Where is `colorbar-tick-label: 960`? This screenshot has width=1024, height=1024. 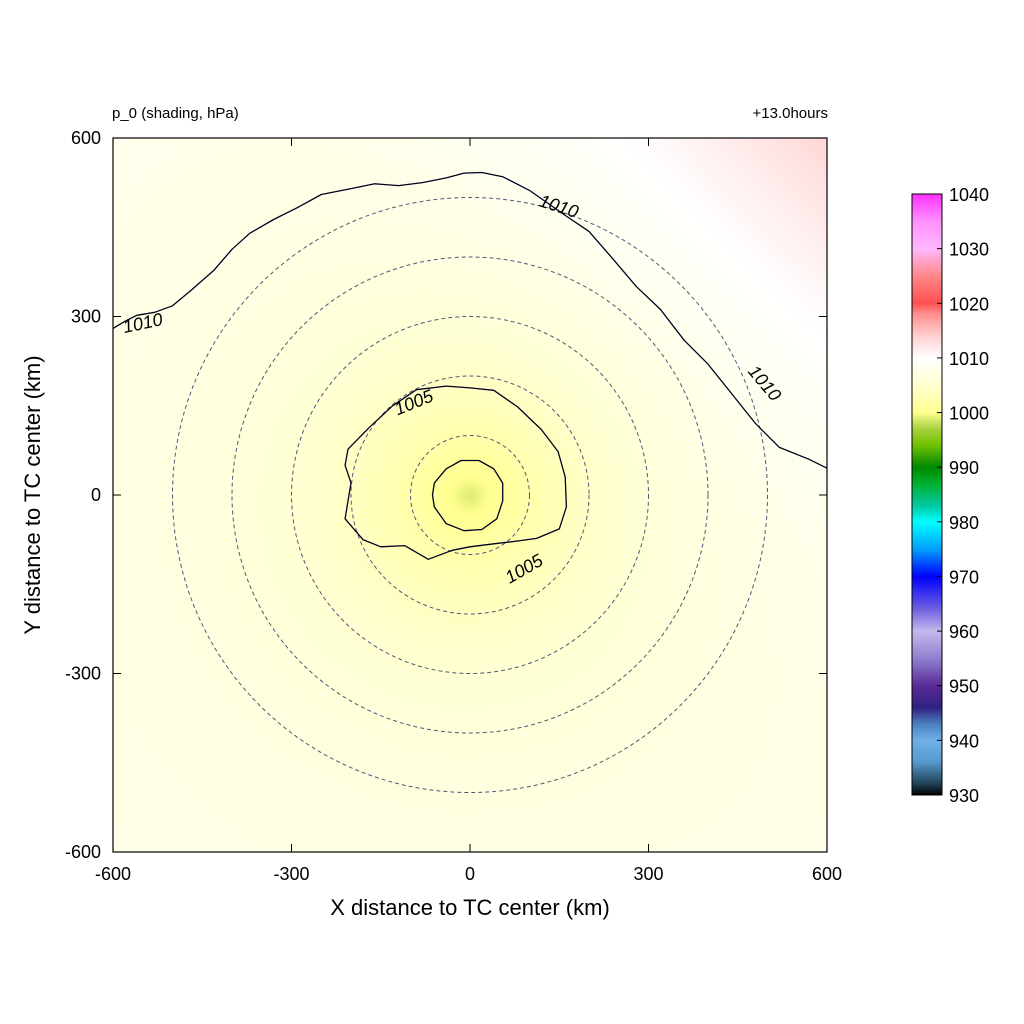
colorbar-tick-label: 960 is located at coordinates (964, 632).